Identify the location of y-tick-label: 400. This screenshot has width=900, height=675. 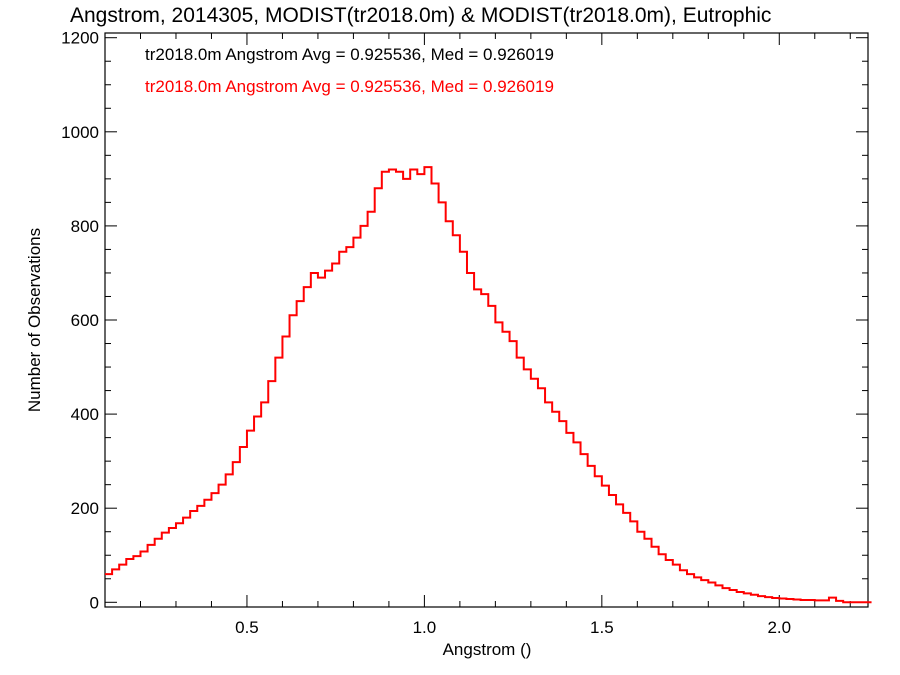
(85, 414).